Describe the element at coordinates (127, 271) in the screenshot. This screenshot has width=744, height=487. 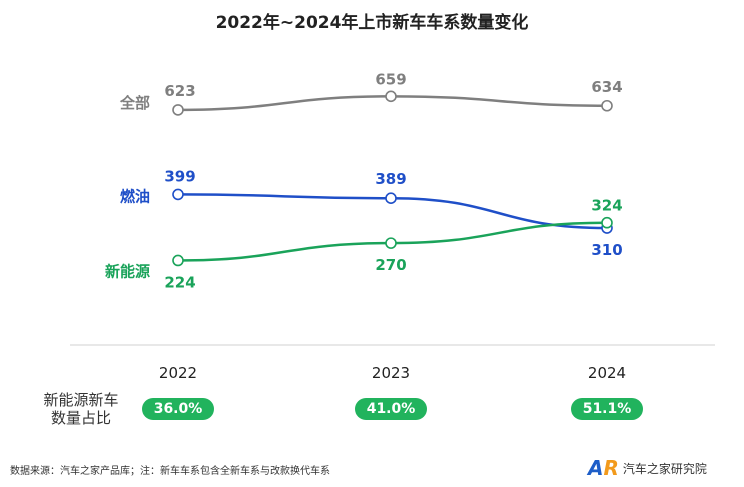
I see `series-name-2: 新能源` at that location.